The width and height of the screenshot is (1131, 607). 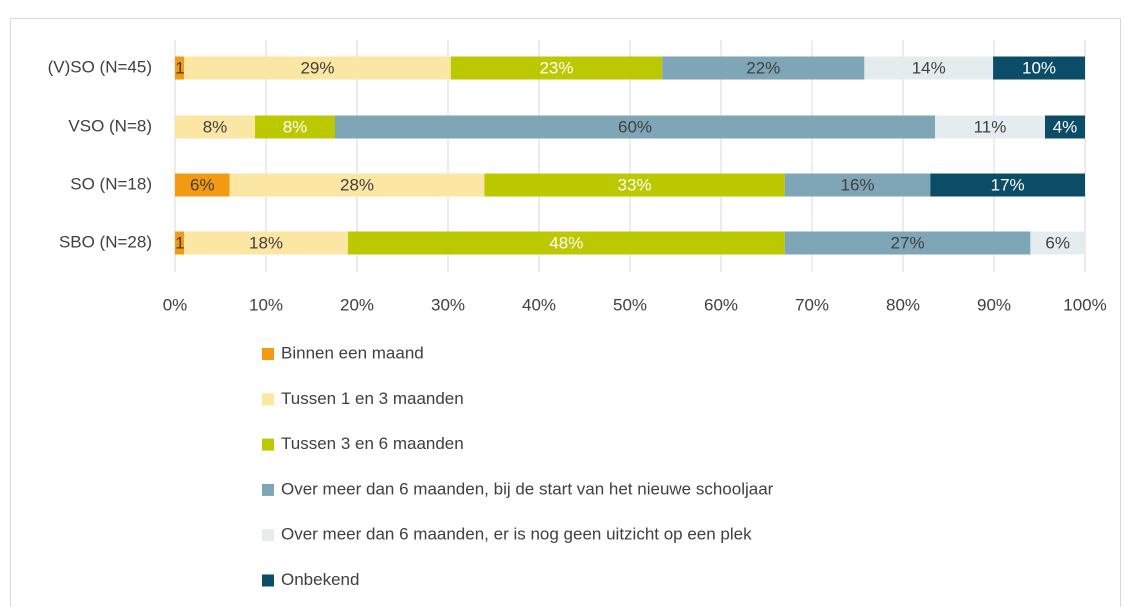 I want to click on data-label: 16%, so click(x=857, y=184).